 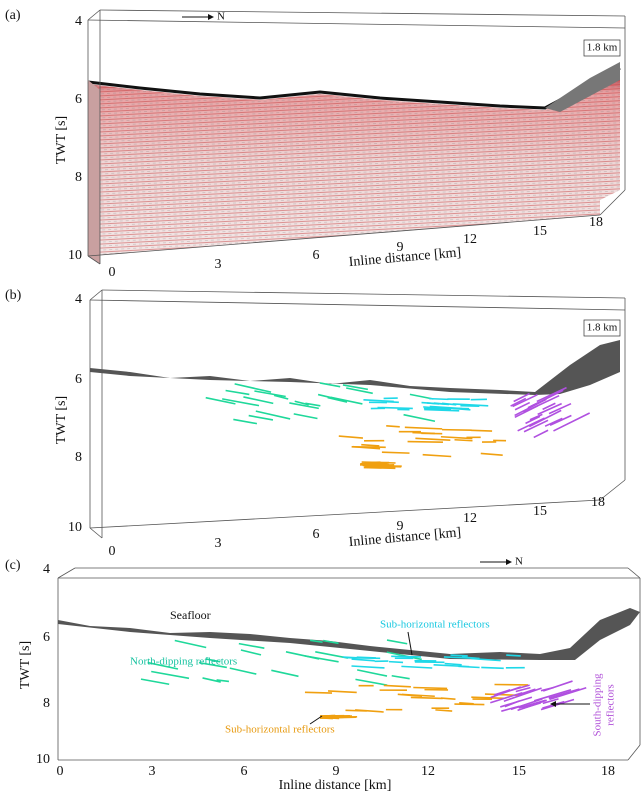 What do you see at coordinates (509, 562) in the screenshot?
I see `north-arrow-head` at bounding box center [509, 562].